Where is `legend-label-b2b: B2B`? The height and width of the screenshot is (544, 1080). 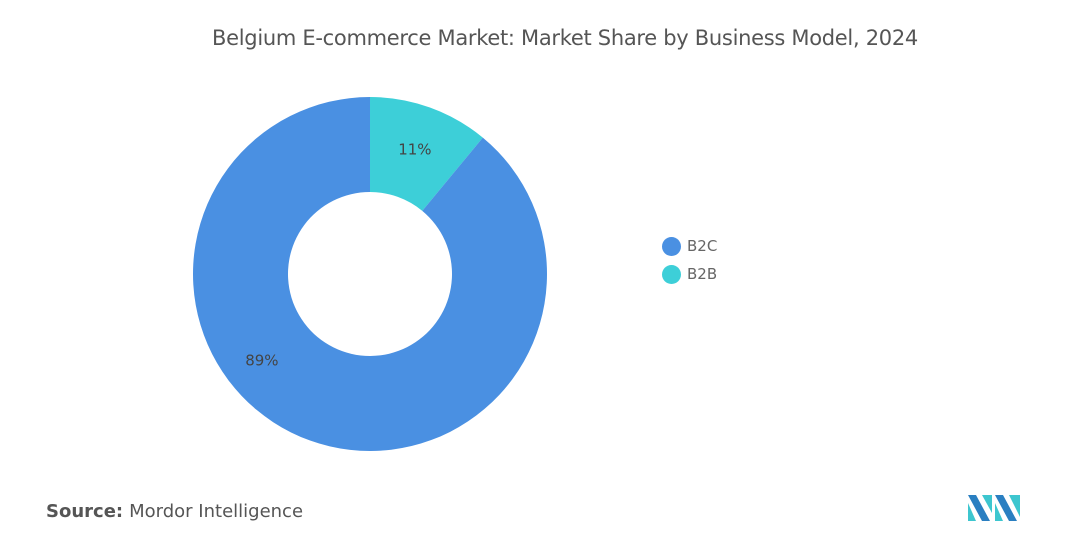 legend-label-b2b: B2B is located at coordinates (702, 274).